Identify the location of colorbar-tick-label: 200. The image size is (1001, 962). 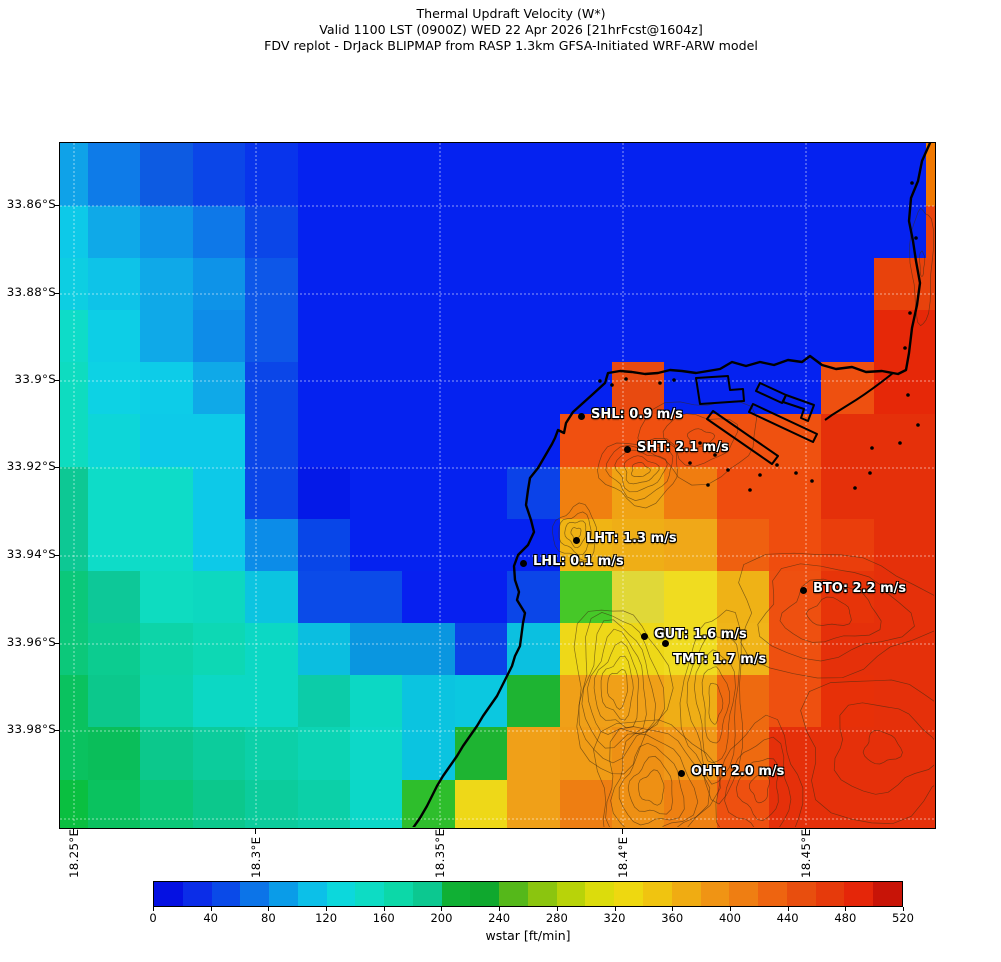
(441, 918).